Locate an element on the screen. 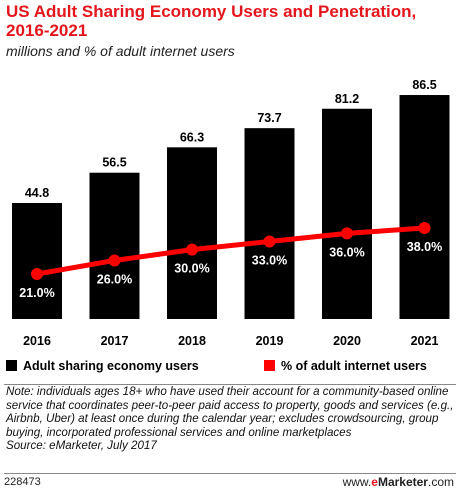 The width and height of the screenshot is (460, 492). bar-value-label: 86.5 is located at coordinates (424, 85).